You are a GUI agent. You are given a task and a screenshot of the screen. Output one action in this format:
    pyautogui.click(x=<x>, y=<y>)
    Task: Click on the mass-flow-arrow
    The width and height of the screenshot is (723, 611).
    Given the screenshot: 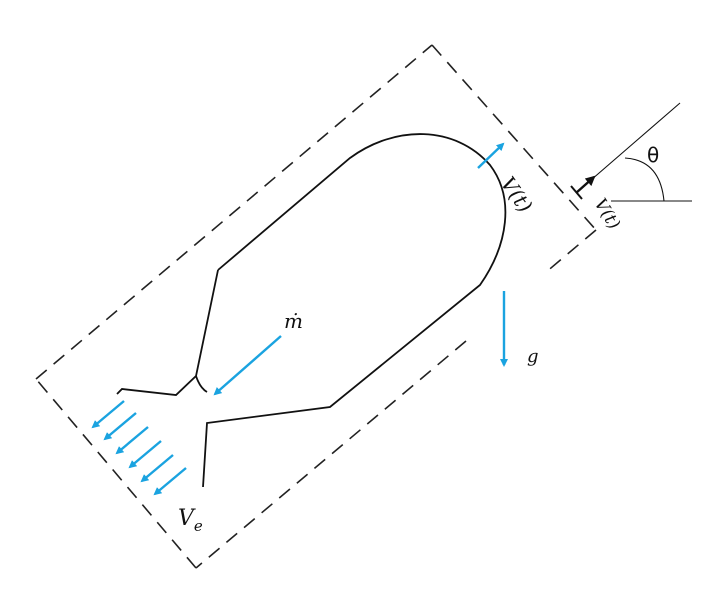 What is the action you would take?
    pyautogui.click(x=247, y=365)
    